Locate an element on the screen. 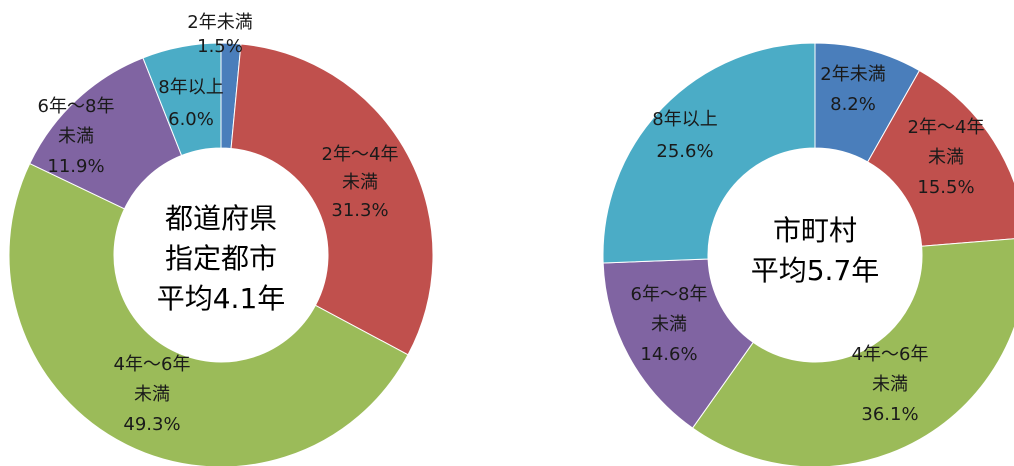  slice-label-4: 6年～8年未満 11.9% is located at coordinates (76, 136).